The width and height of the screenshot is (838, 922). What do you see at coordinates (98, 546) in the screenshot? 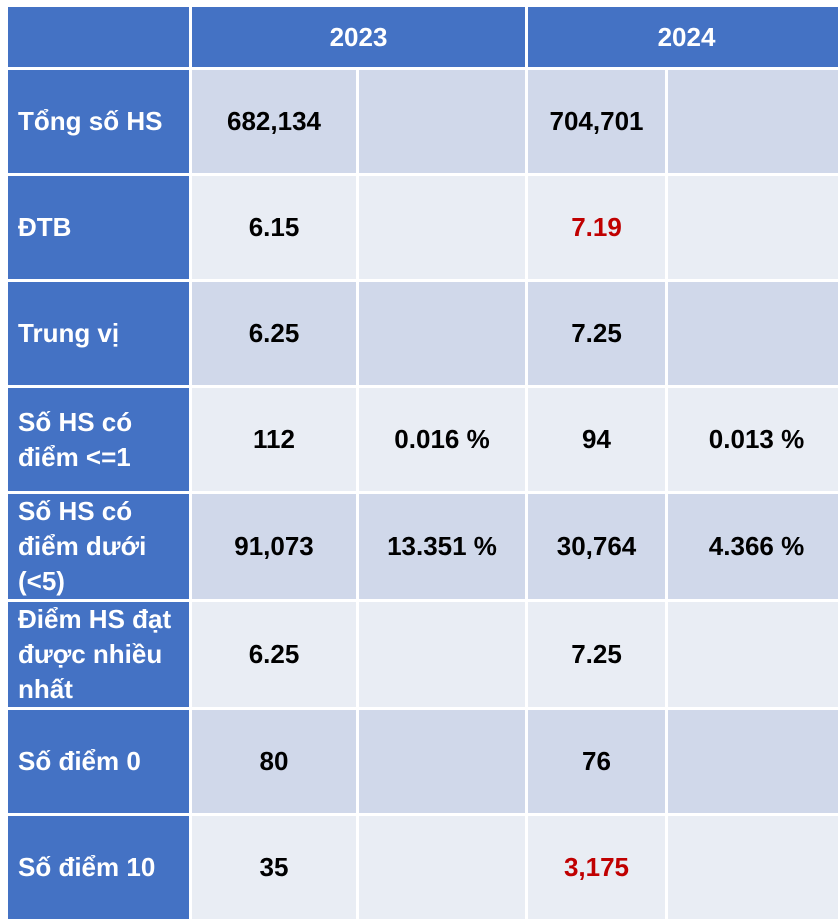
I see `row-label: Số HS có điểm dưới (<5)` at bounding box center [98, 546].